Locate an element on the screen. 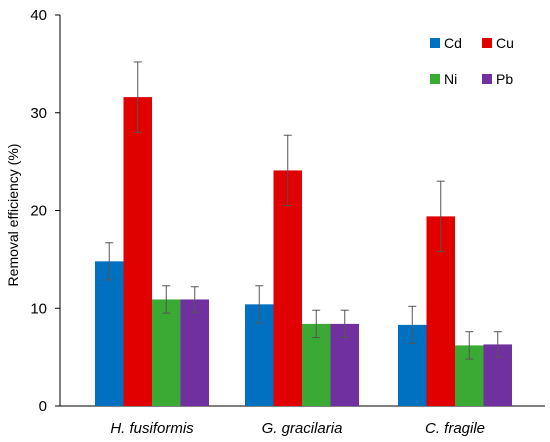 Image resolution: width=550 pixels, height=442 pixels. bar-ni is located at coordinates (166, 352).